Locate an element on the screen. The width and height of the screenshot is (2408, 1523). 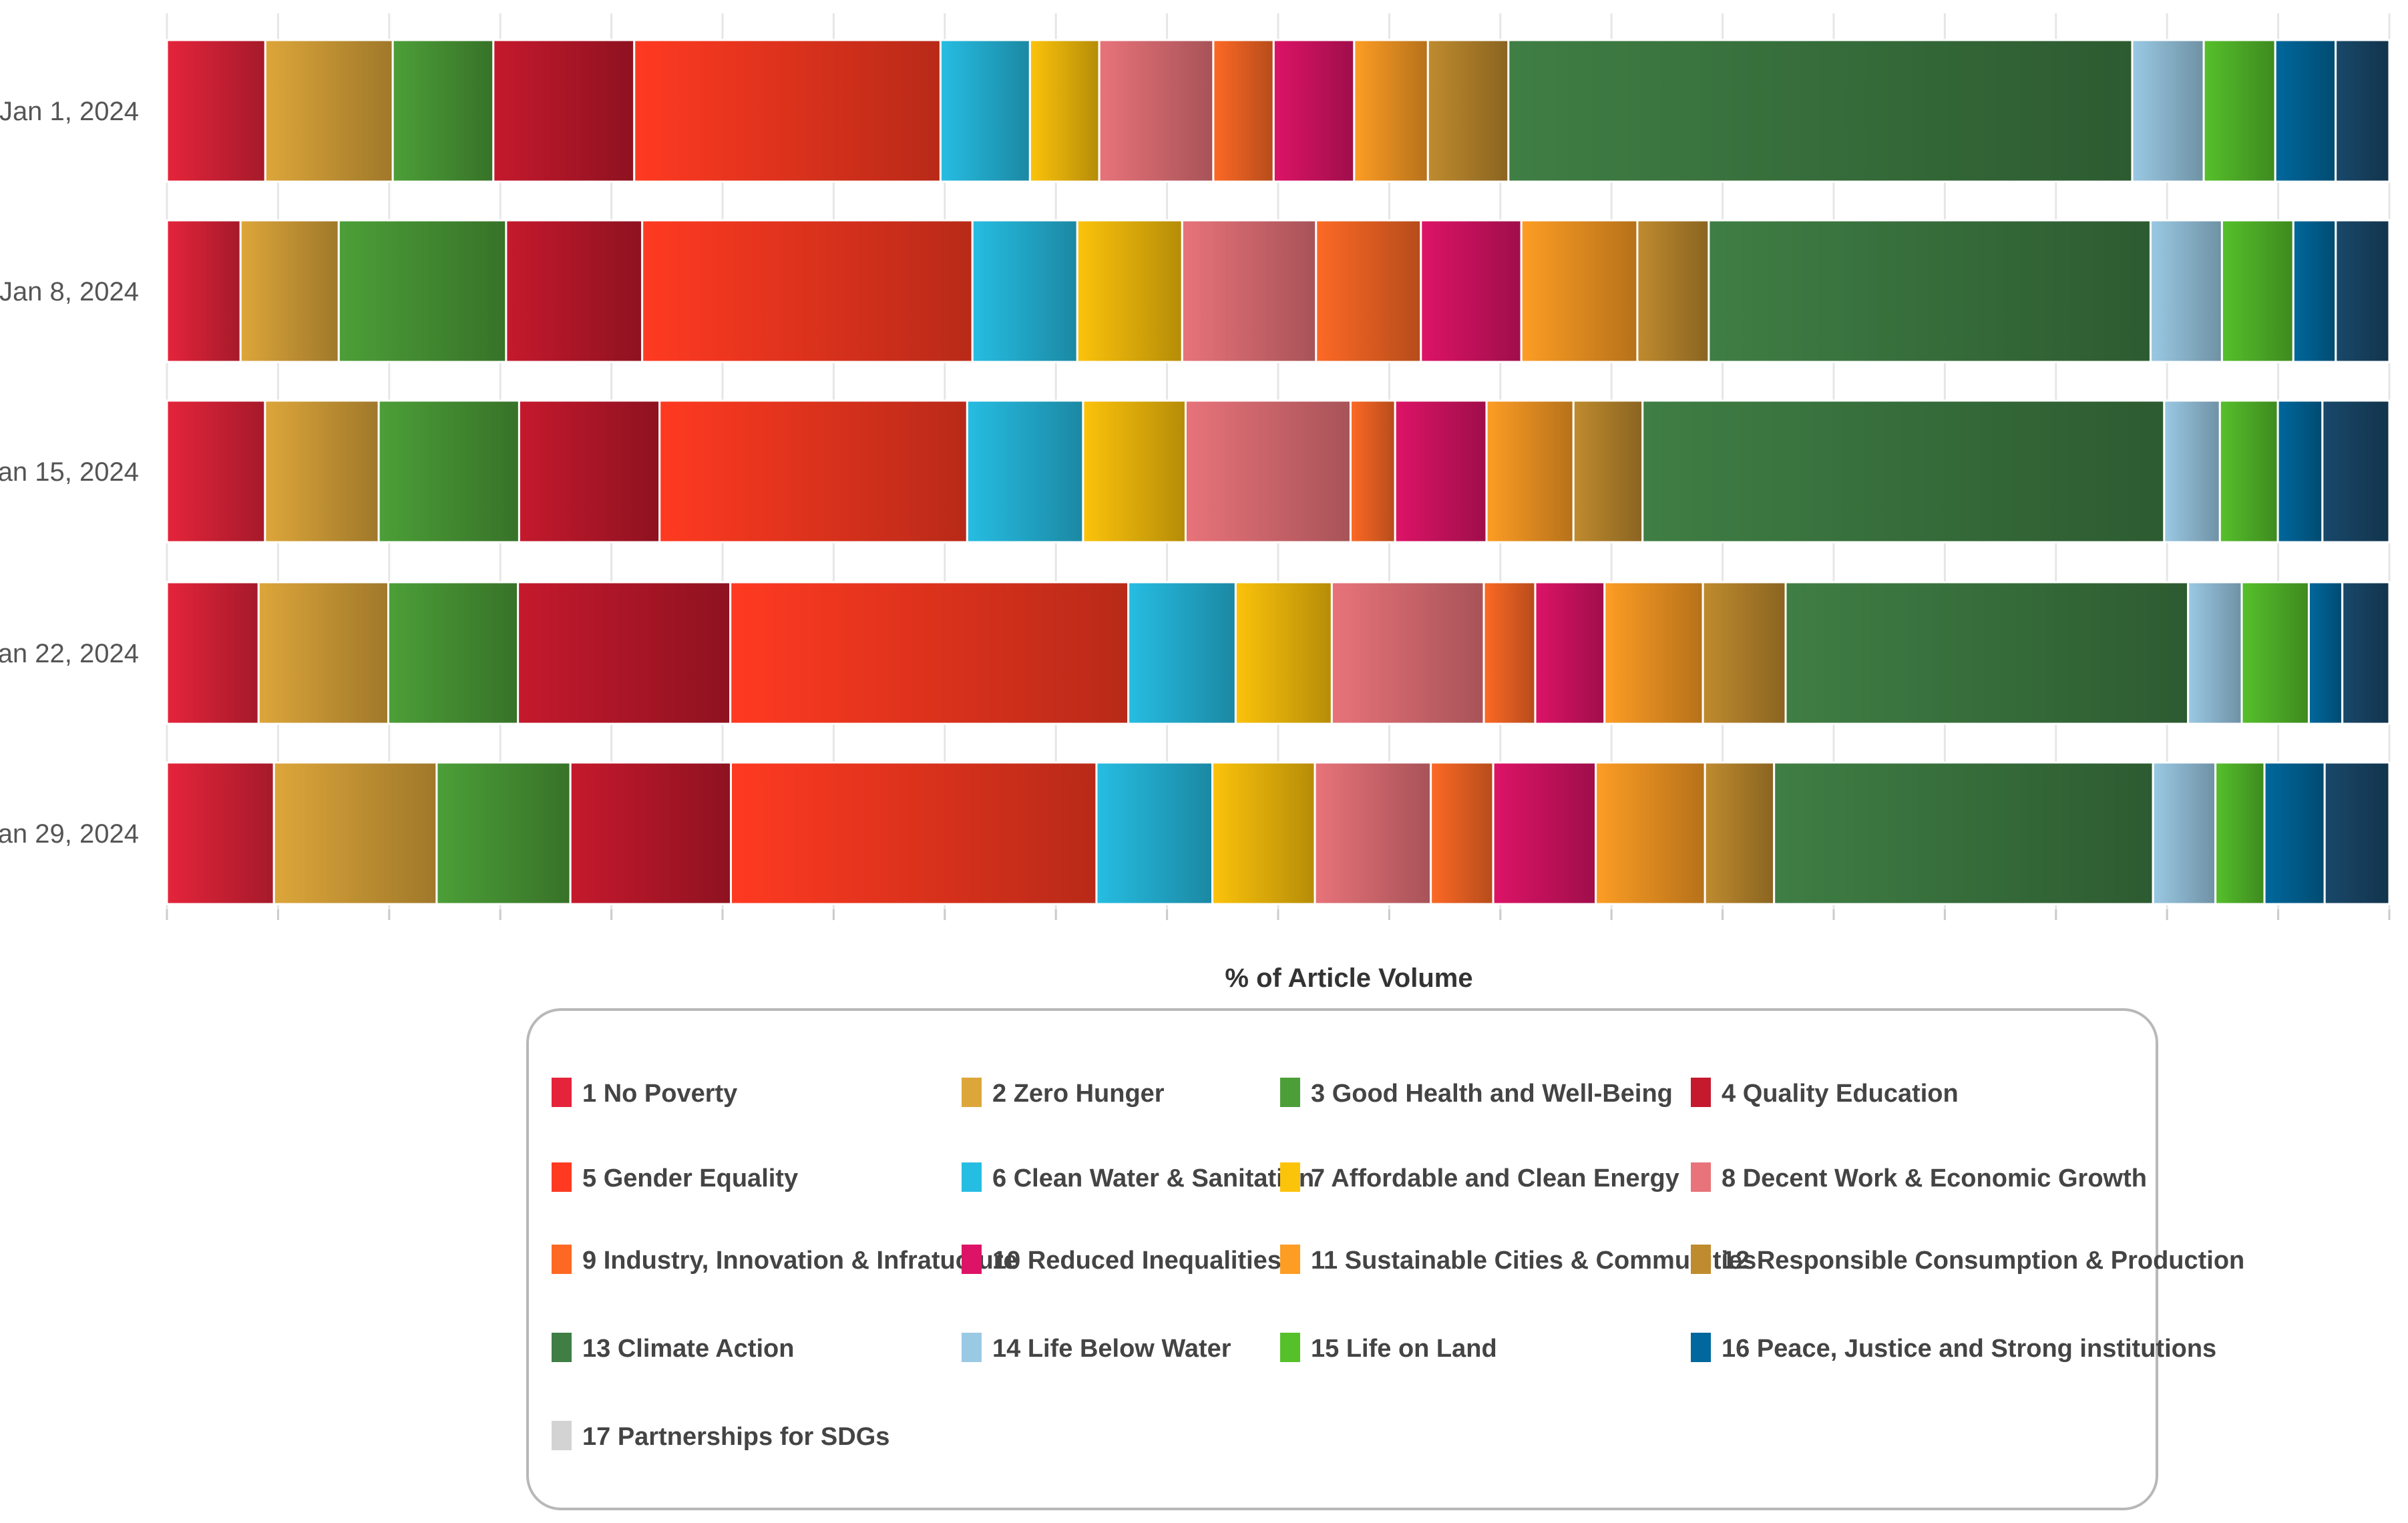
legend-label: 15 Life on Land is located at coordinates (1404, 1349).